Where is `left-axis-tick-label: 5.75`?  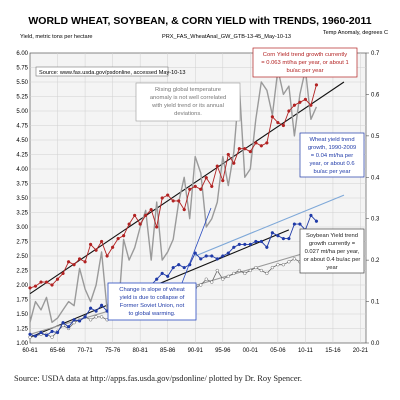 left-axis-tick-label: 5.75 is located at coordinates (22, 69).